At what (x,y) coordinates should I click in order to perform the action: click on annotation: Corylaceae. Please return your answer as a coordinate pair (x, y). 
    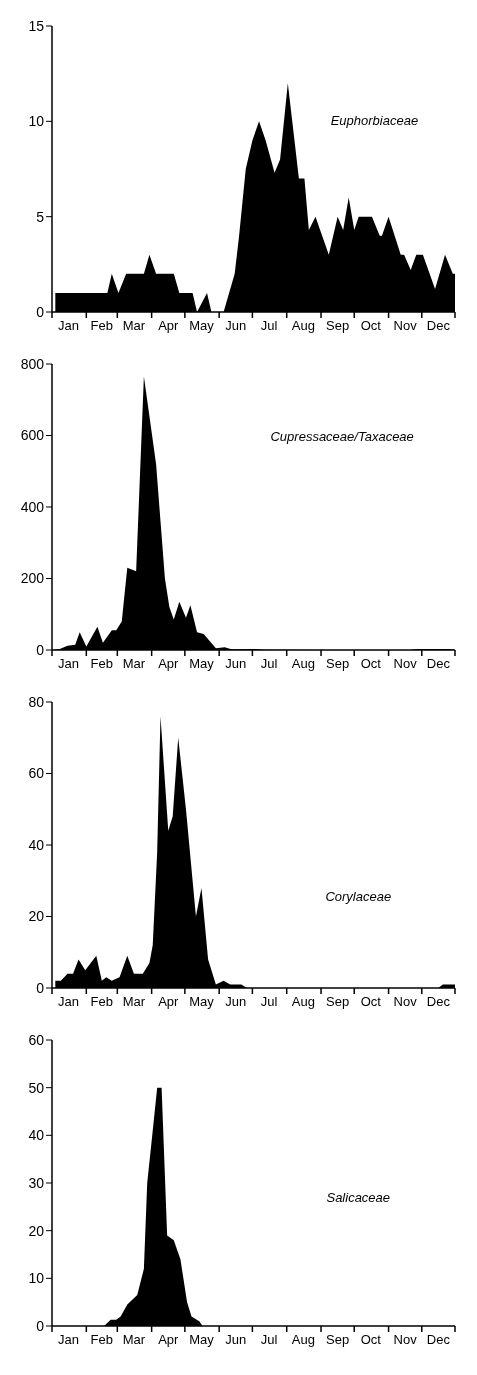
    Looking at the image, I should click on (358, 896).